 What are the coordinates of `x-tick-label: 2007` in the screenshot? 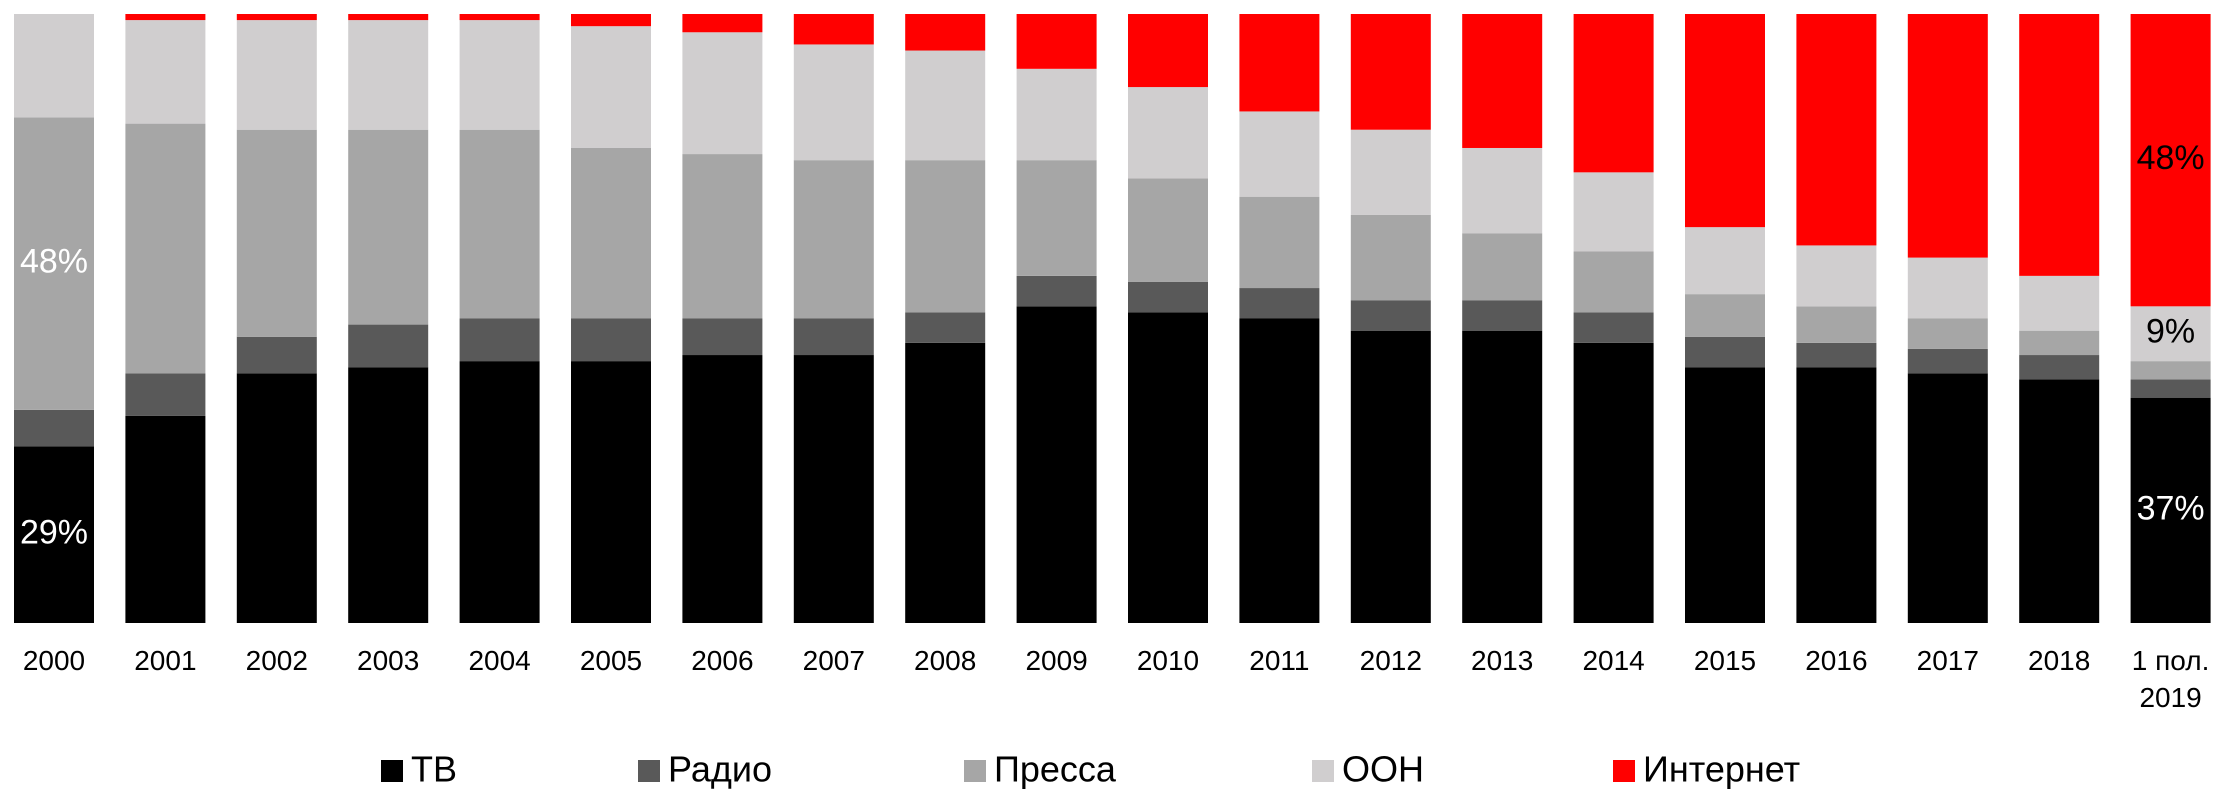 It's located at (833, 660).